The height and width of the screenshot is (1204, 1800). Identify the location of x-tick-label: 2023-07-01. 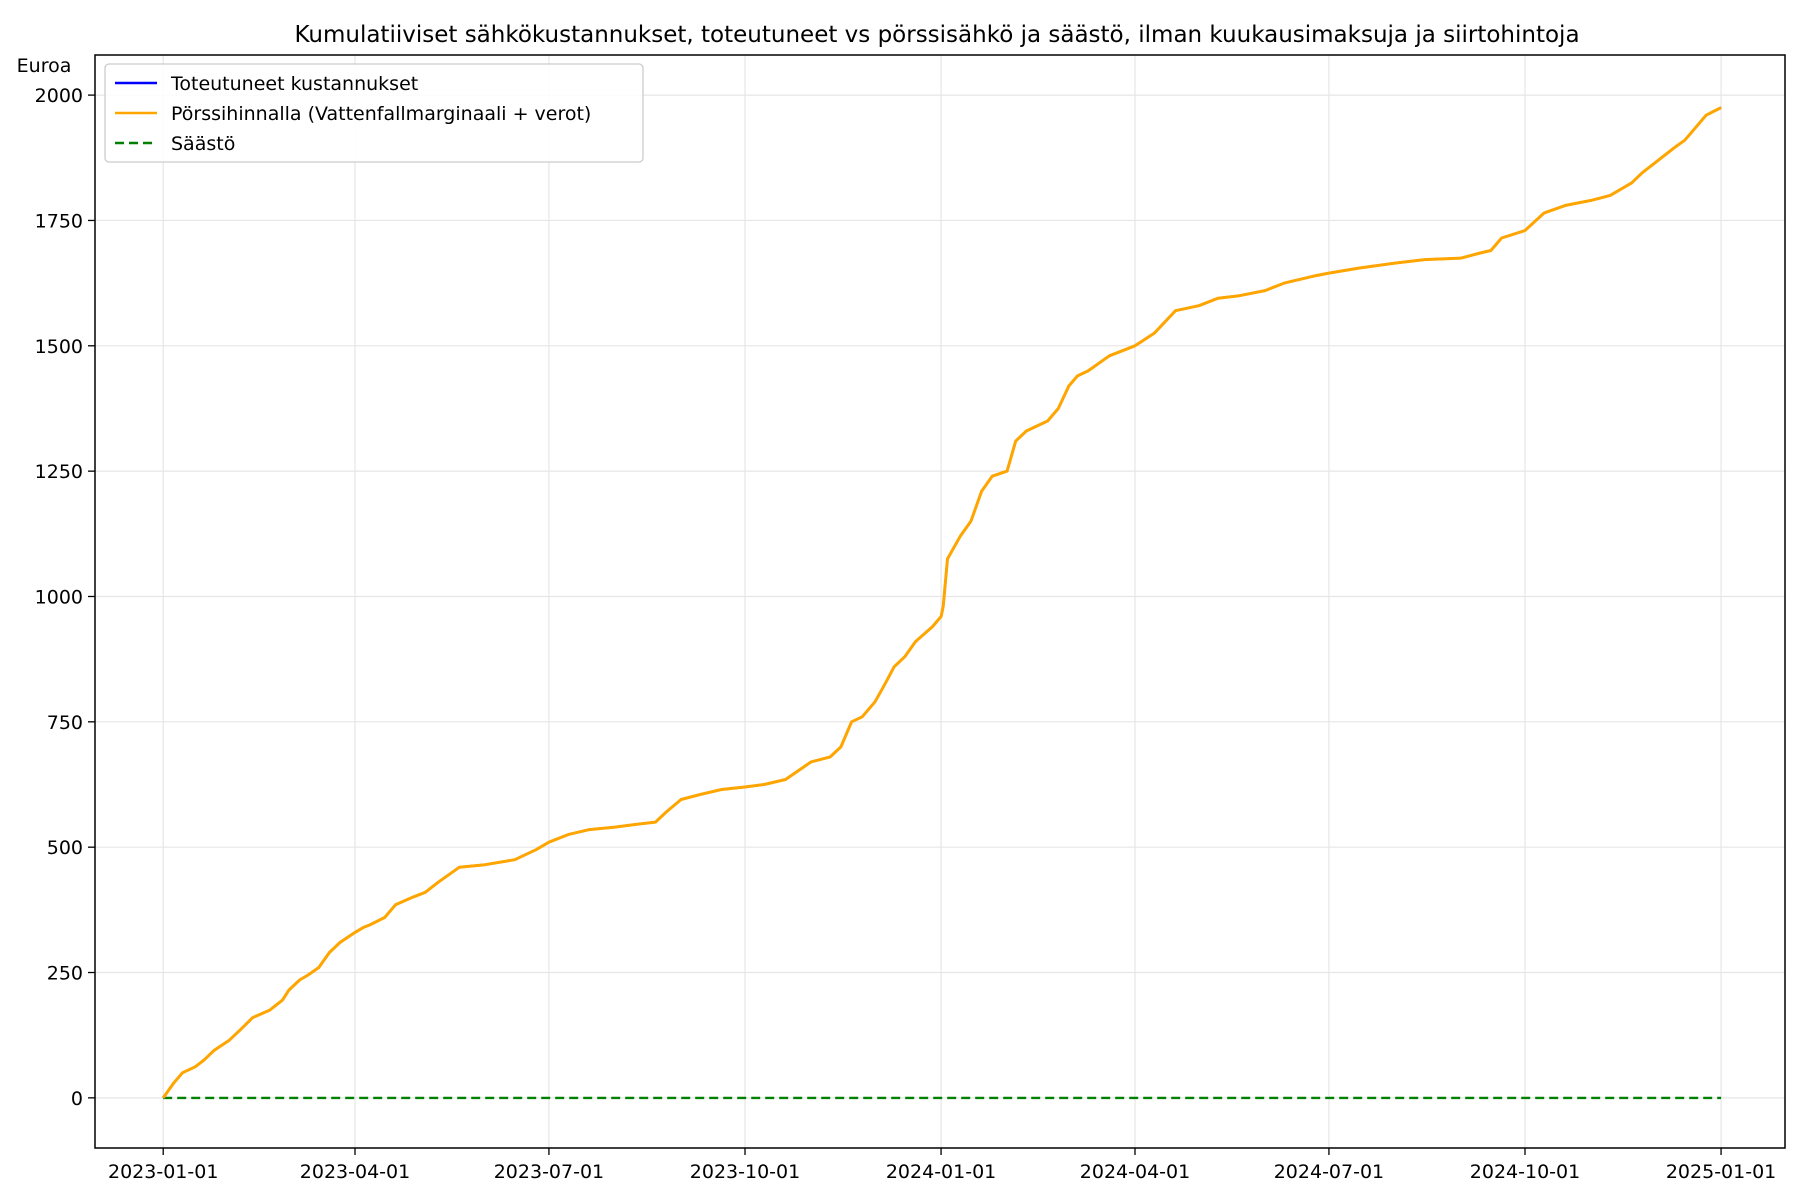
(549, 1172).